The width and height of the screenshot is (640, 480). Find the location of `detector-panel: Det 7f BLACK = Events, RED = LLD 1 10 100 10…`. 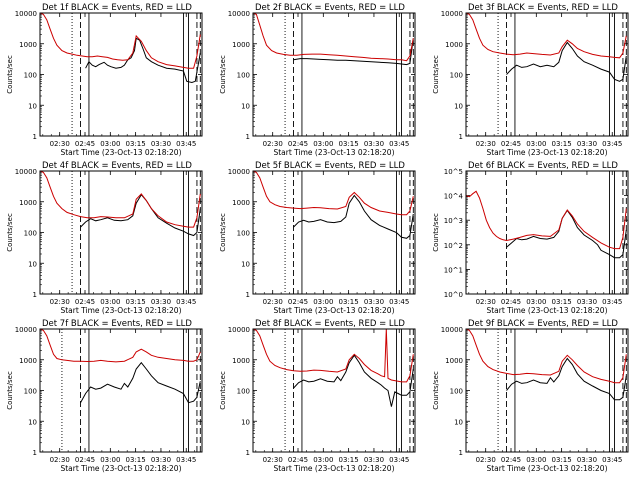

detector-panel: Det 7f BLACK = Events, RED = LLD 1 10 100 10… is located at coordinates (104, 396).